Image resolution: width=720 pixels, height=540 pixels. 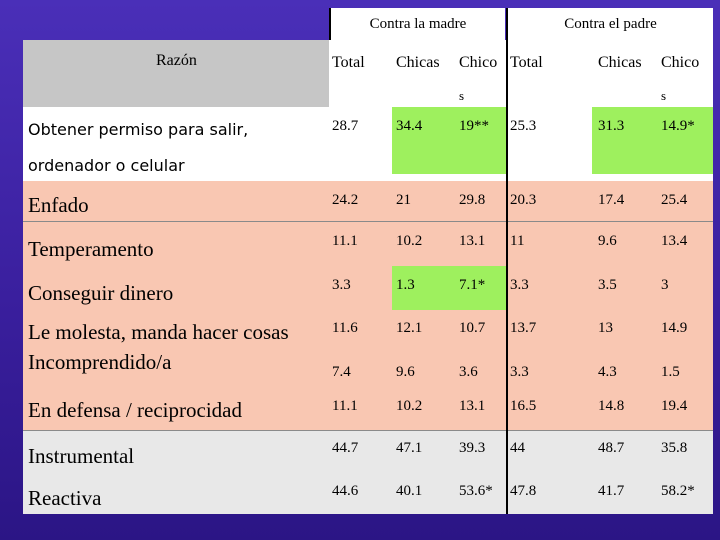 What do you see at coordinates (526, 62) in the screenshot?
I see `col-header-padre-total: Total` at bounding box center [526, 62].